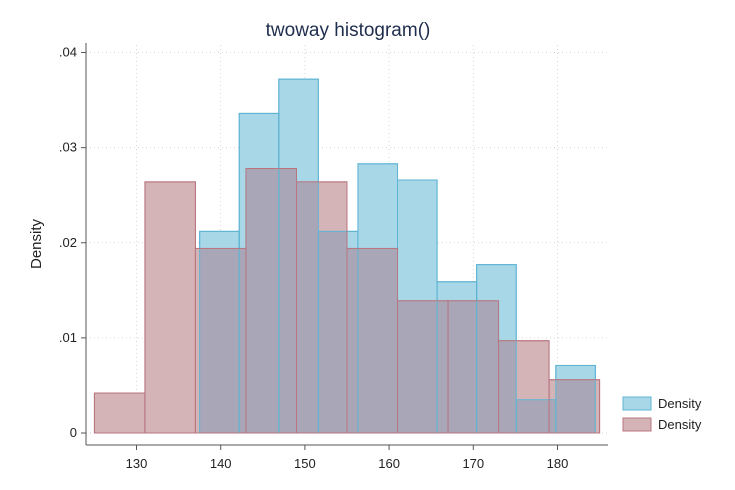  Describe the element at coordinates (137, 463) in the screenshot. I see `x-tick-label: 130` at that location.